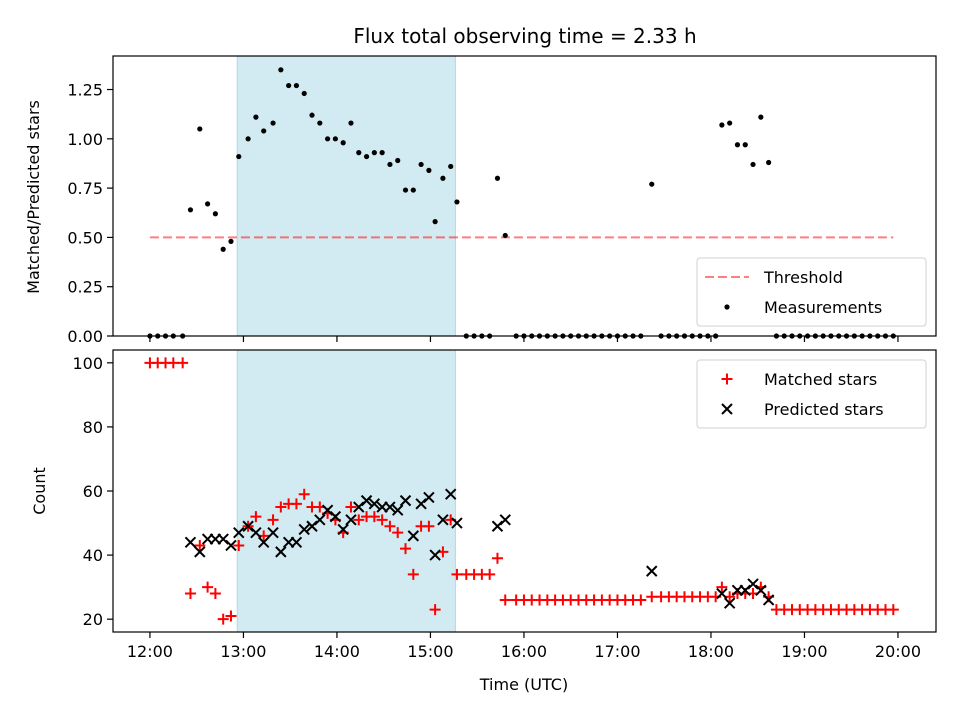 Image resolution: width=960 pixels, height=720 pixels. Describe the element at coordinates (93, 619) in the screenshot. I see `bottom-y-tick-label: 20` at that location.